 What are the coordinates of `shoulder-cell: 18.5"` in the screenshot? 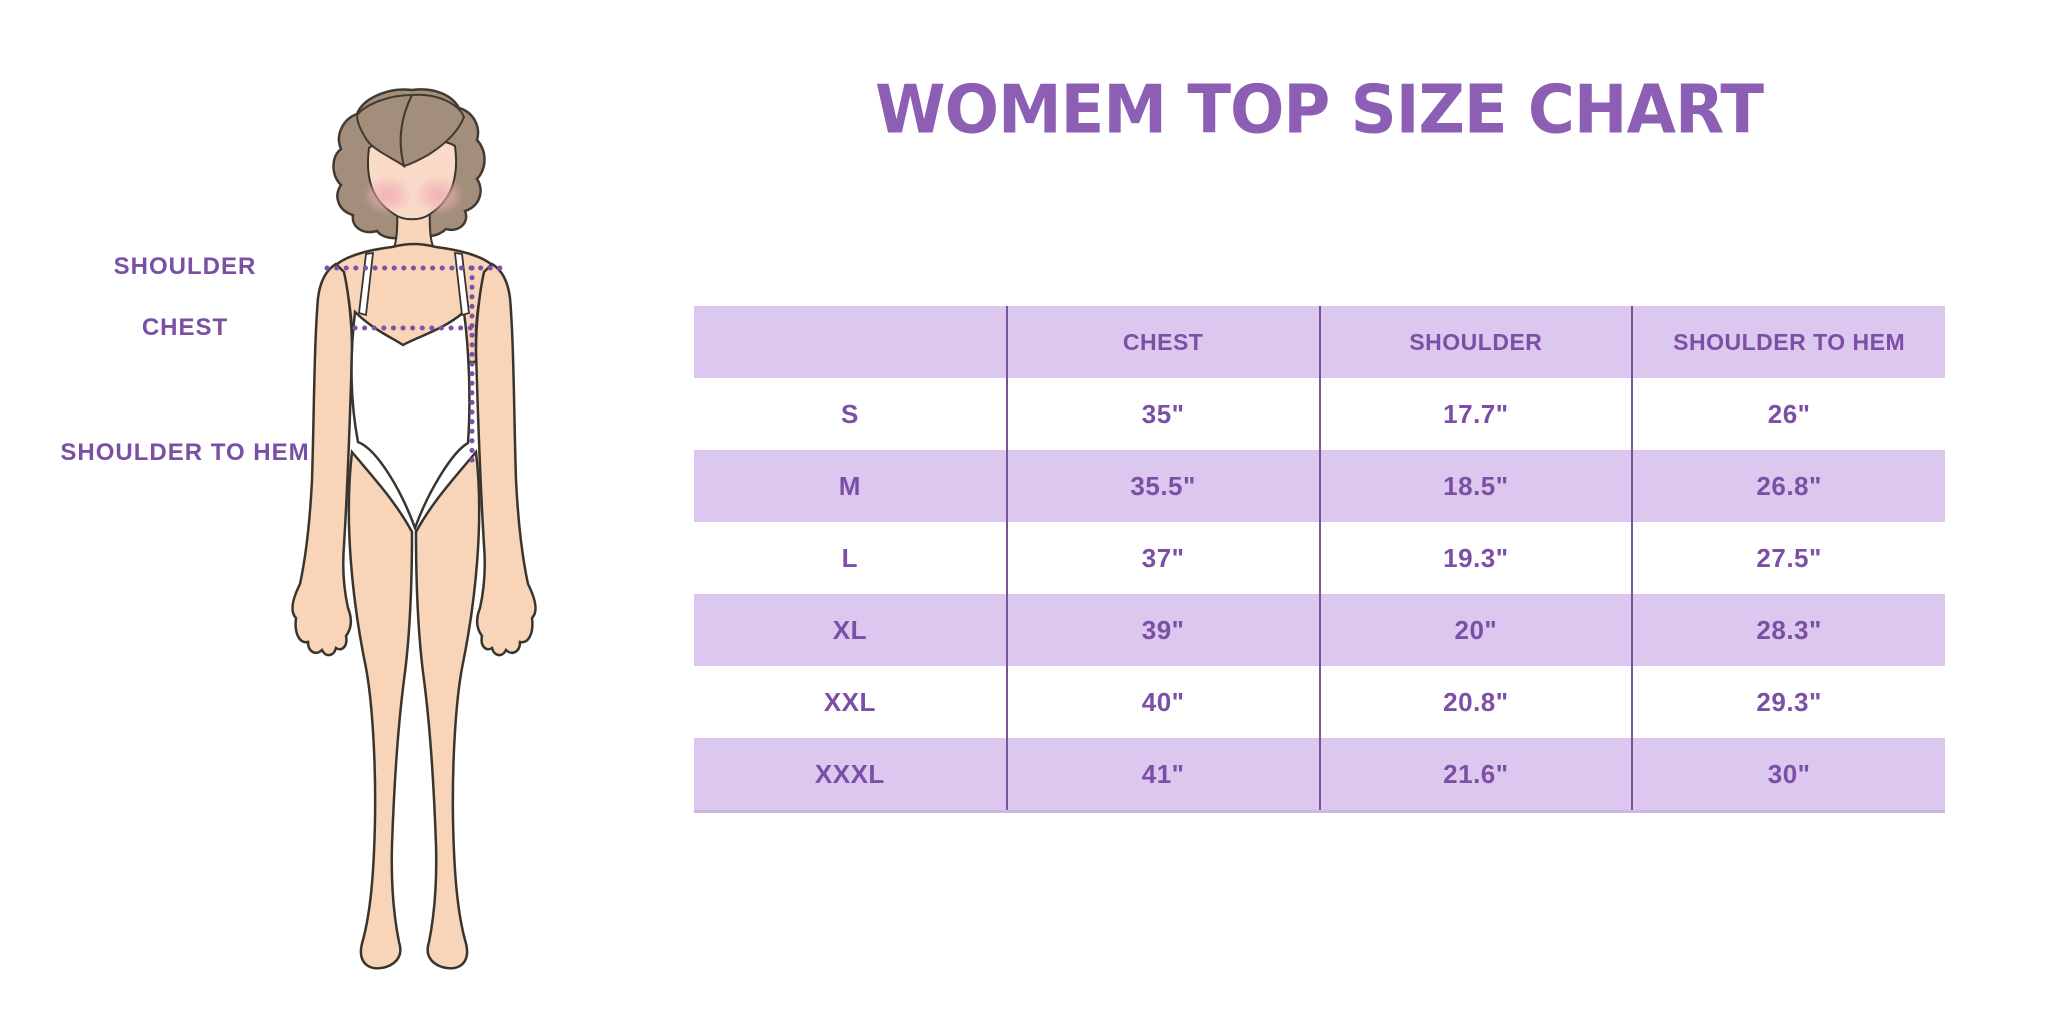 It's located at (1475, 486).